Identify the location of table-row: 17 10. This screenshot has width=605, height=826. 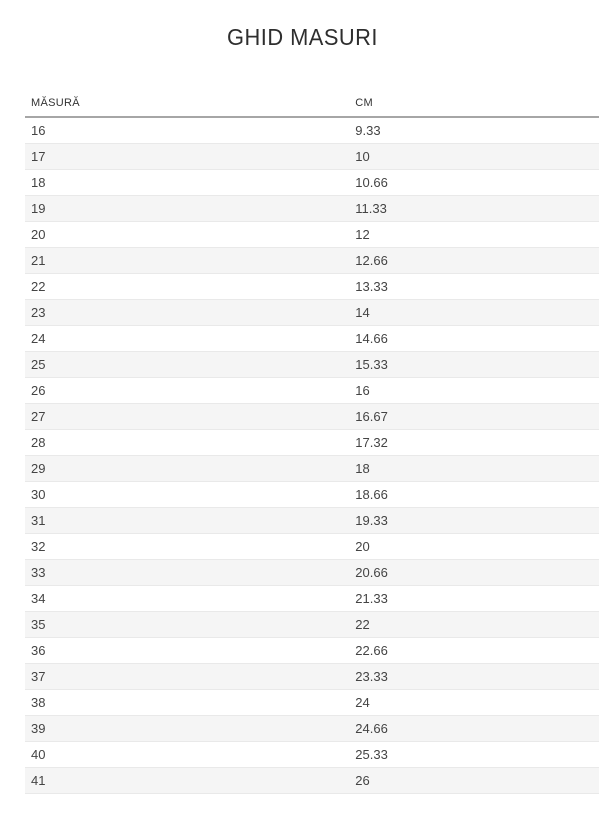
(312, 156).